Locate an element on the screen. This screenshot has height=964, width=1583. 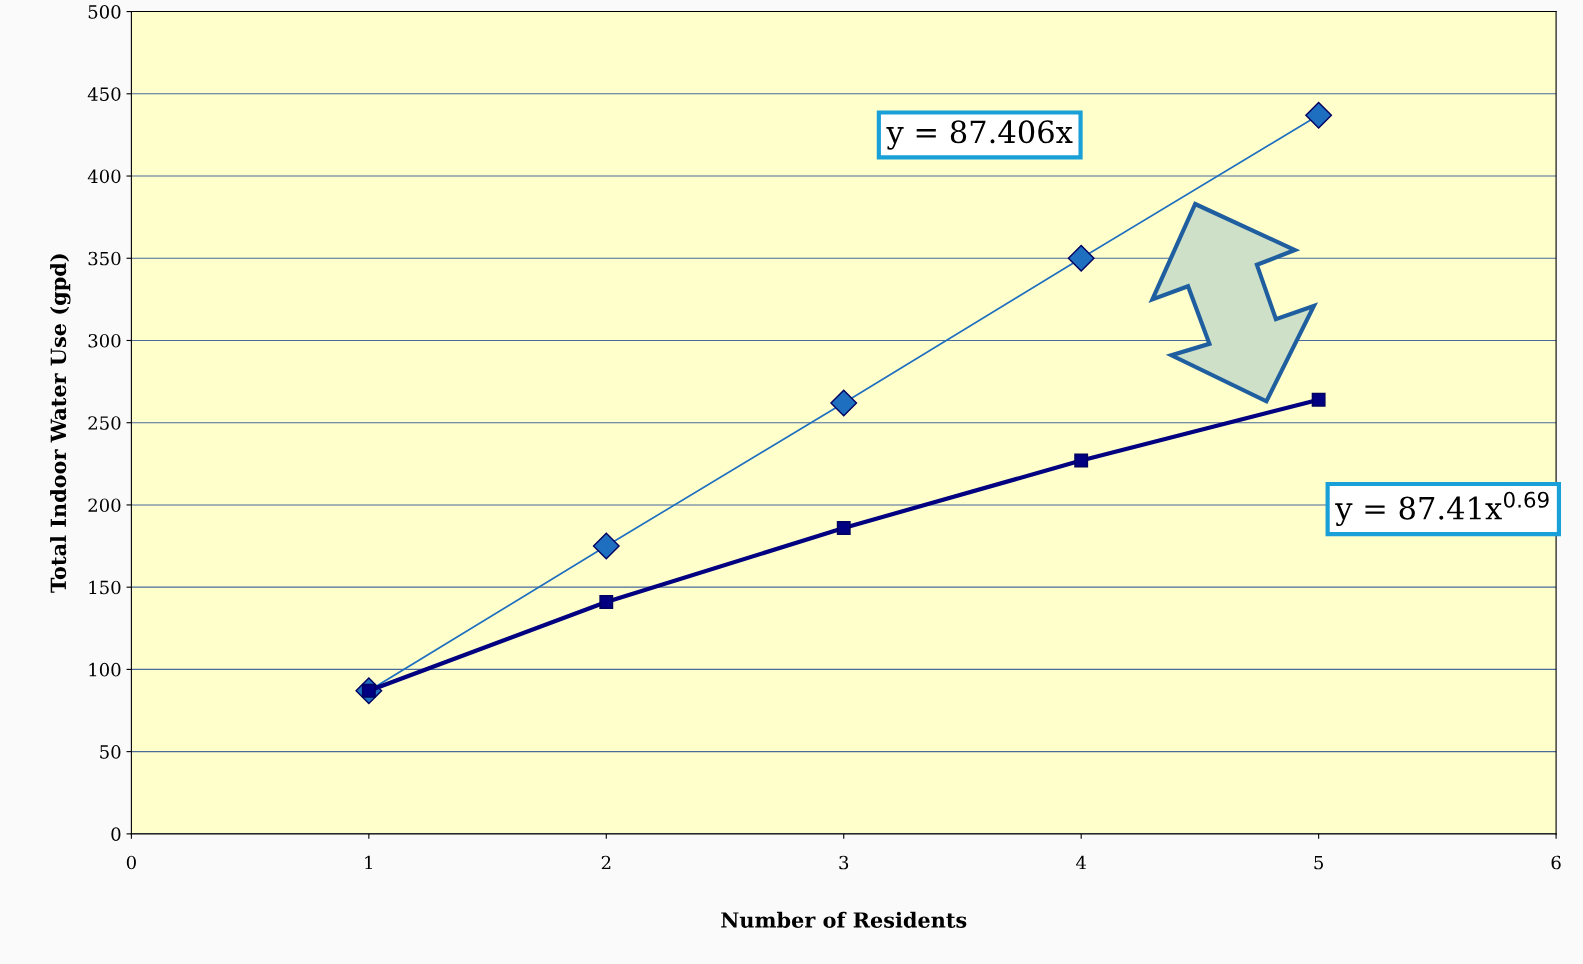
y-tick-label: 150 is located at coordinates (105, 587).